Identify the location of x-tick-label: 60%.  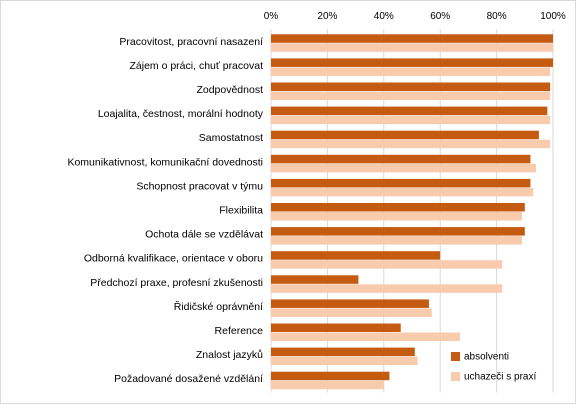
(440, 16).